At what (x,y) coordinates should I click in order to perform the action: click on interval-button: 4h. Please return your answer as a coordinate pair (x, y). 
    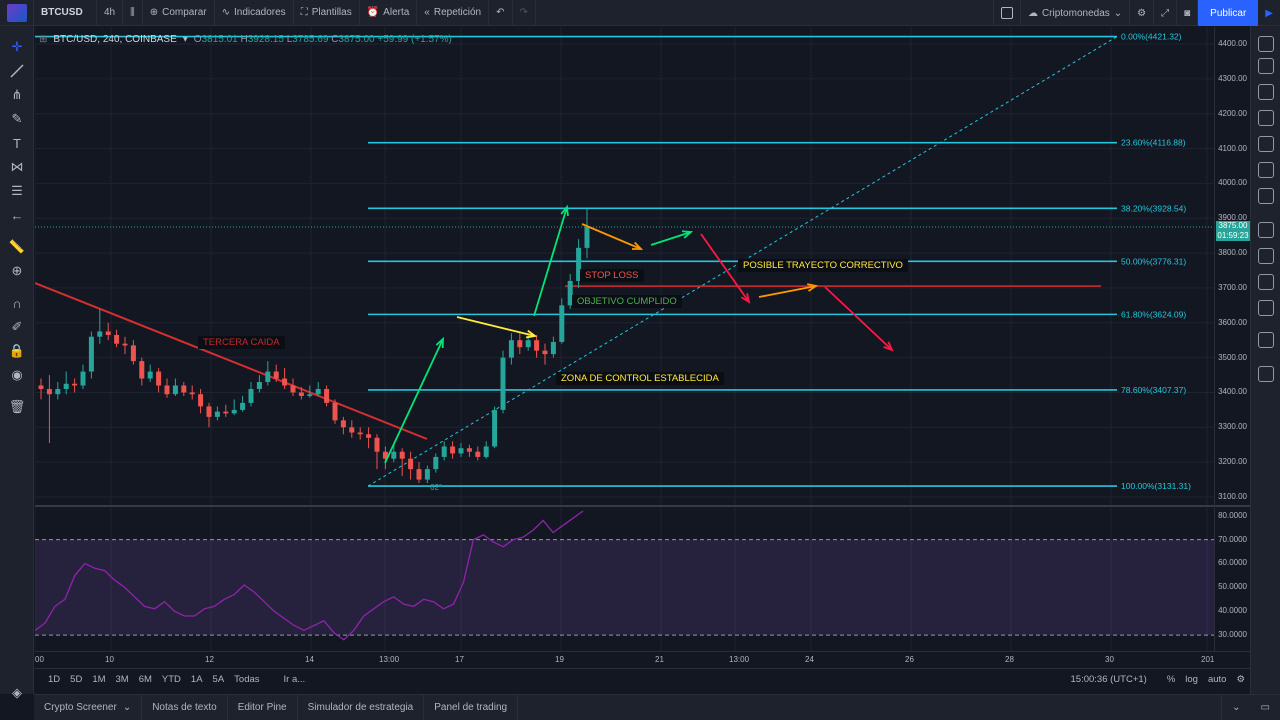
    Looking at the image, I should click on (110, 13).